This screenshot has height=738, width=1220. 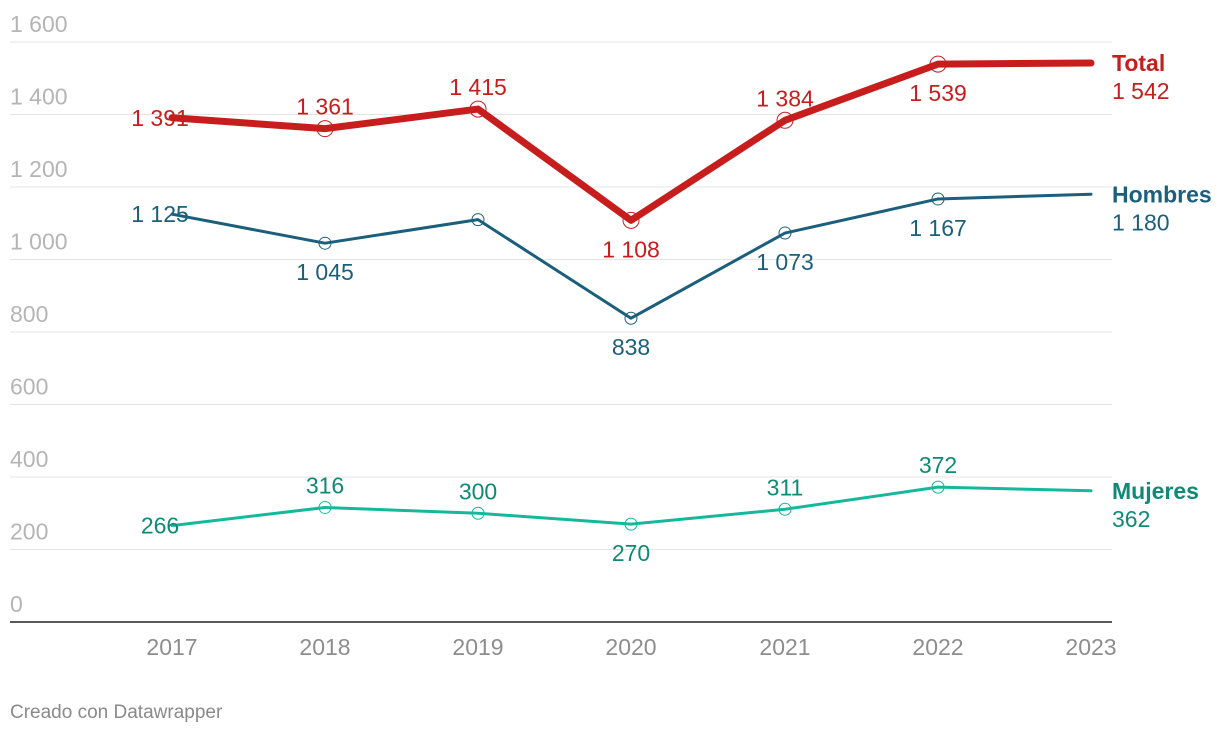 What do you see at coordinates (785, 487) in the screenshot?
I see `data-label-mujeres: 311` at bounding box center [785, 487].